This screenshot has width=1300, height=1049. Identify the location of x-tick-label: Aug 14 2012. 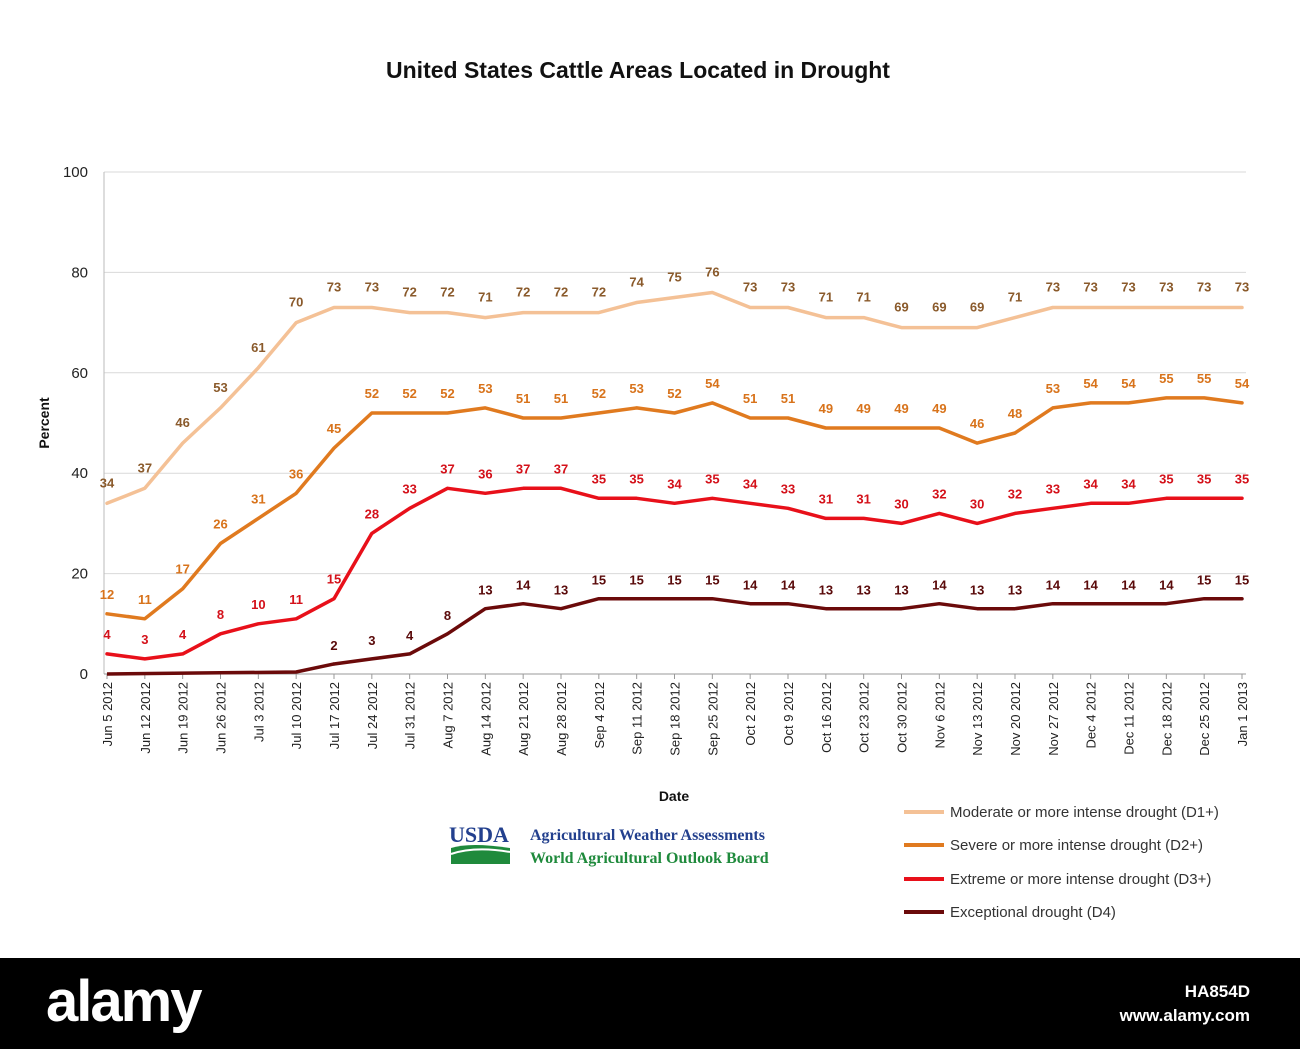
(485, 719).